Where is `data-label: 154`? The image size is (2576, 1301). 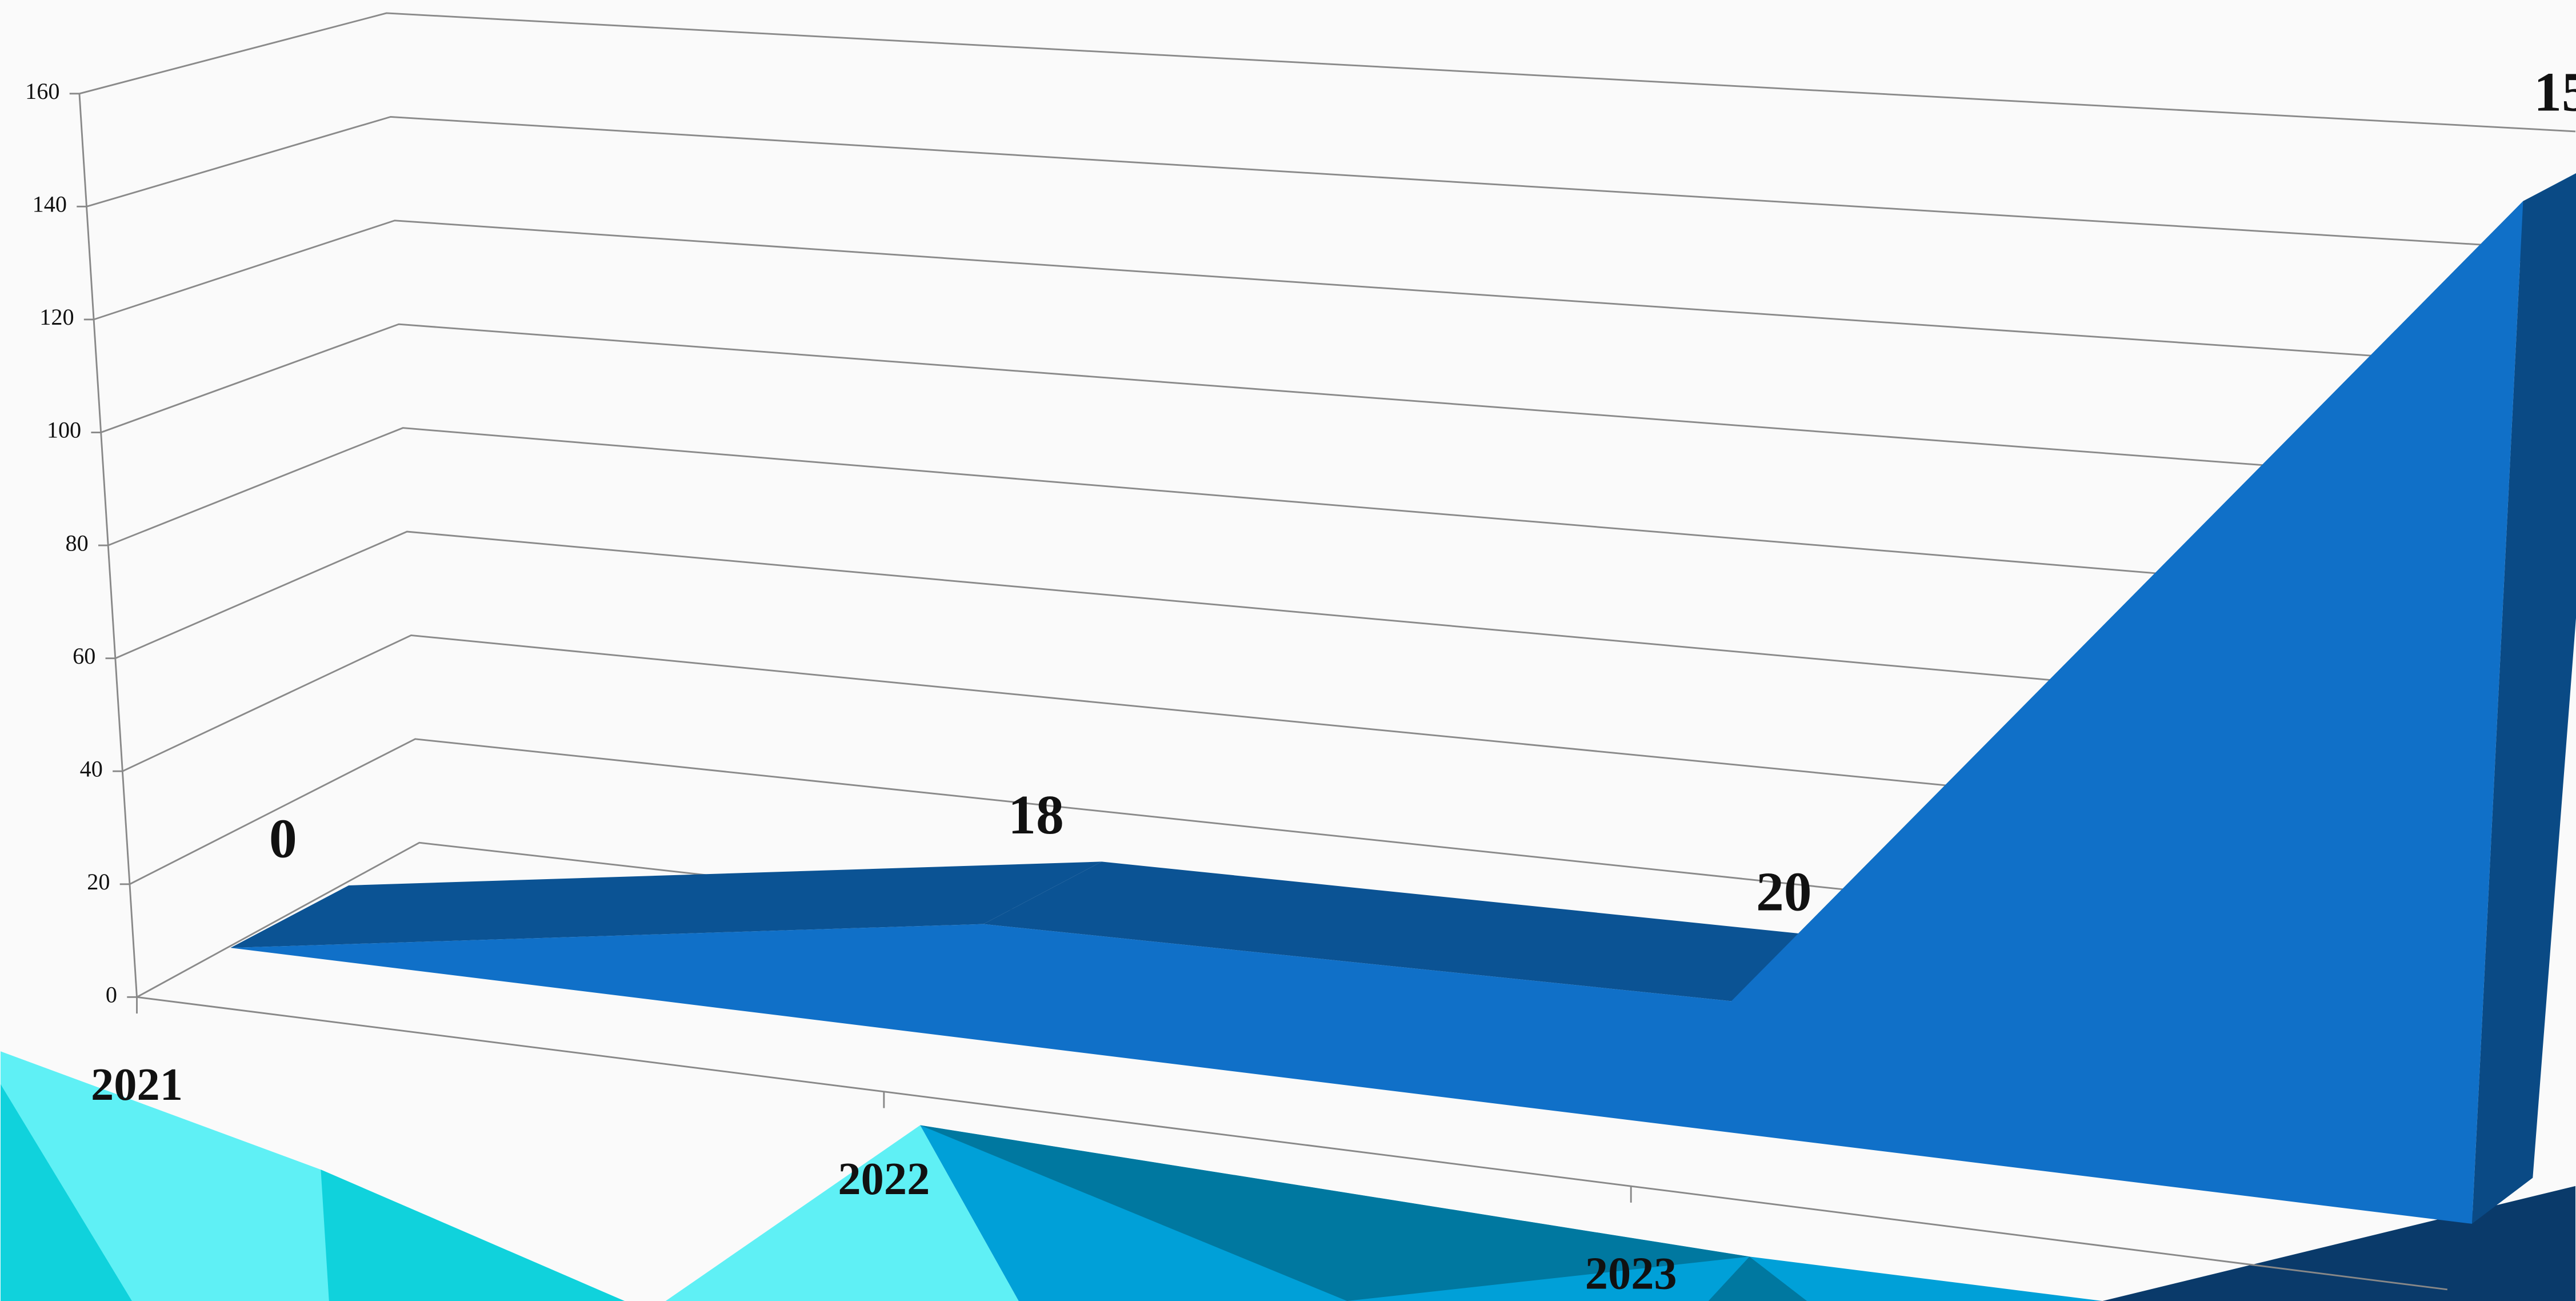
data-label: 154 is located at coordinates (2555, 92).